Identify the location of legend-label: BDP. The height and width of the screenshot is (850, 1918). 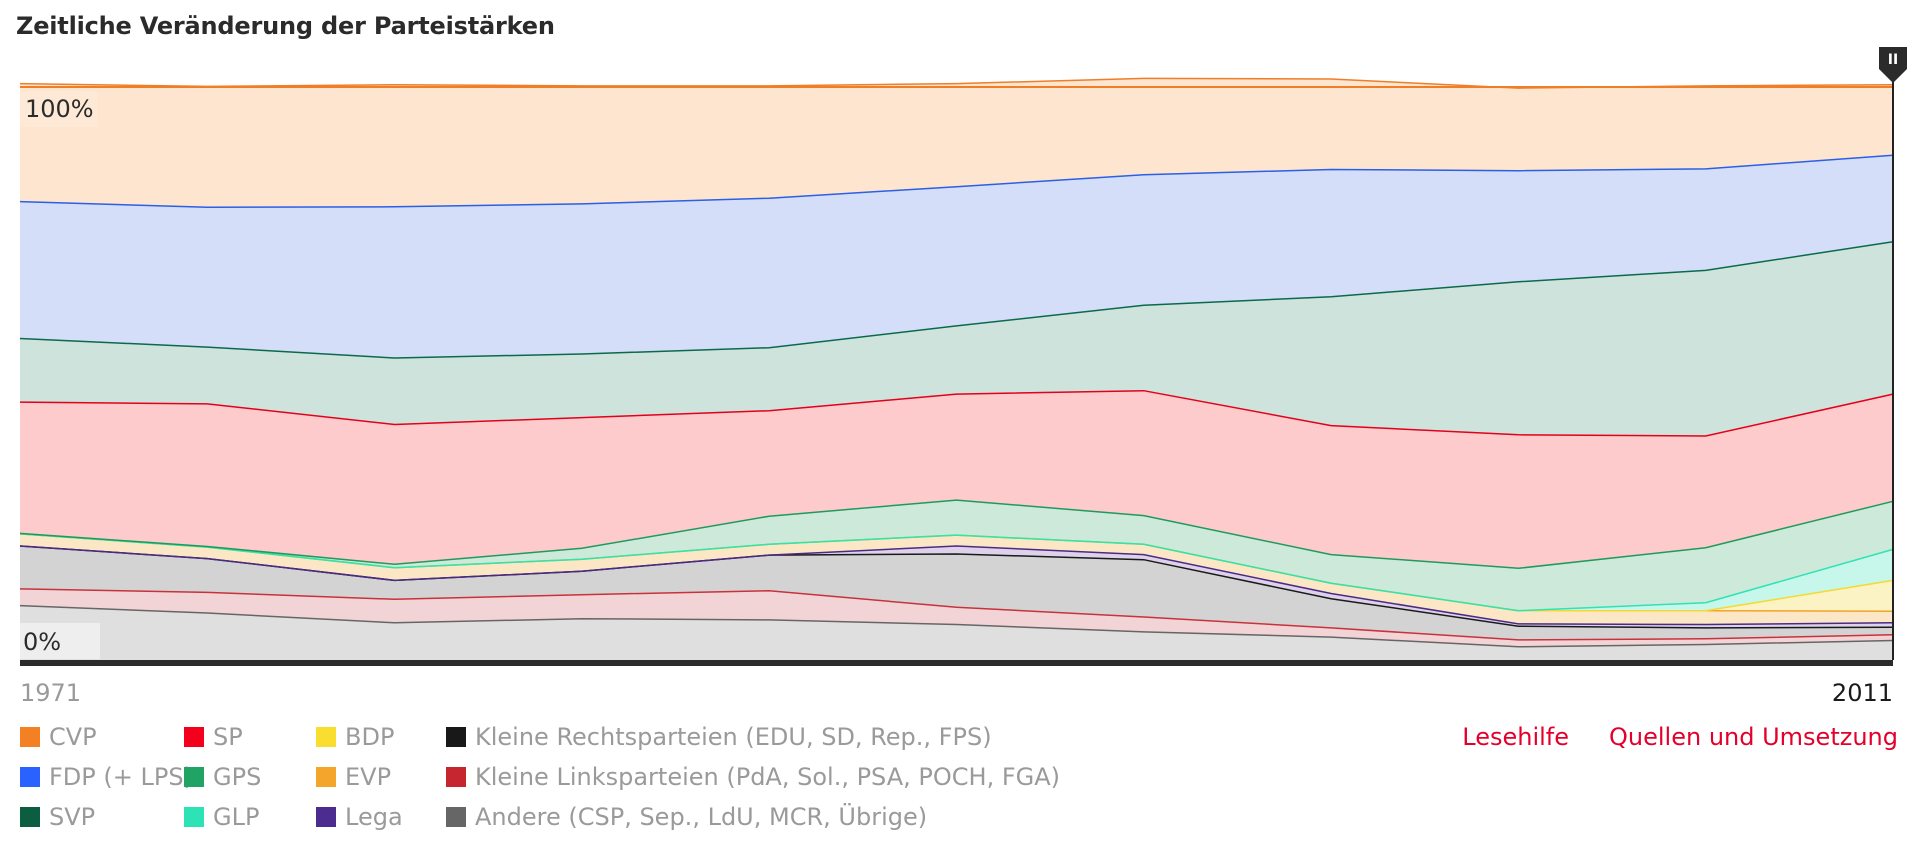
(370, 737).